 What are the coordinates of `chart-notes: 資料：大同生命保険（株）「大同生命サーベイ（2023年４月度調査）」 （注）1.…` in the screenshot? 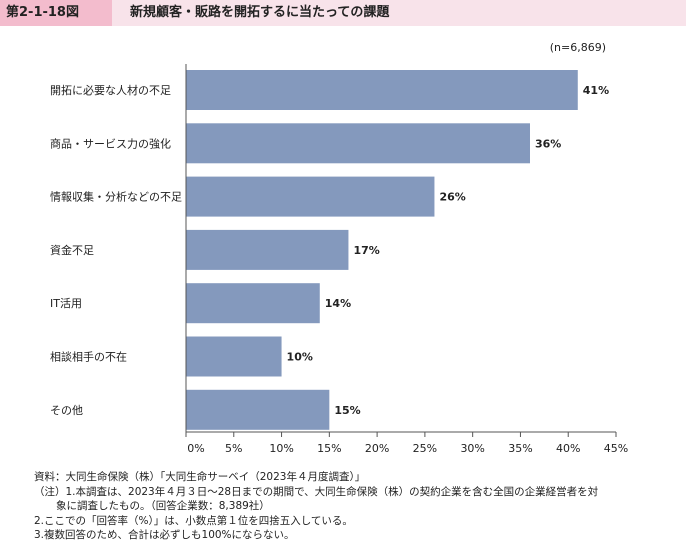 It's located at (354, 506).